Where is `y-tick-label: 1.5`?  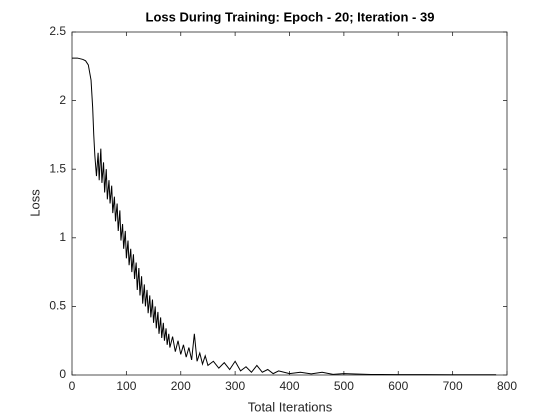
y-tick-label: 1.5 is located at coordinates (57, 168).